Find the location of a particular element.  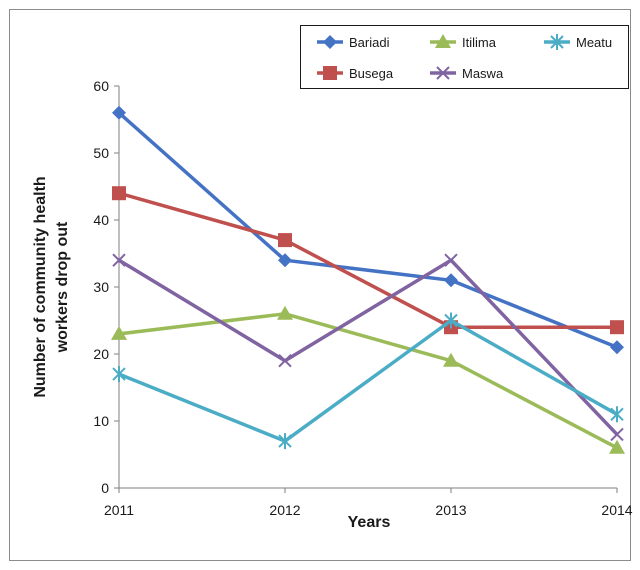

legend-marker-itilima-shape is located at coordinates (443, 41).